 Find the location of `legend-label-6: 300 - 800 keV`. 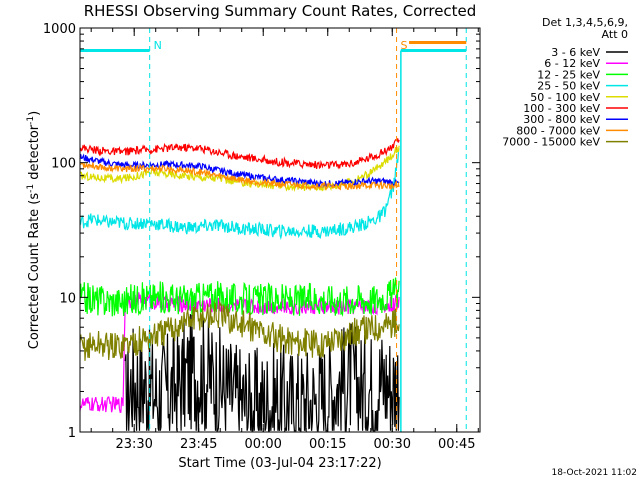

legend-label-6: 300 - 800 keV is located at coordinates (561, 119).